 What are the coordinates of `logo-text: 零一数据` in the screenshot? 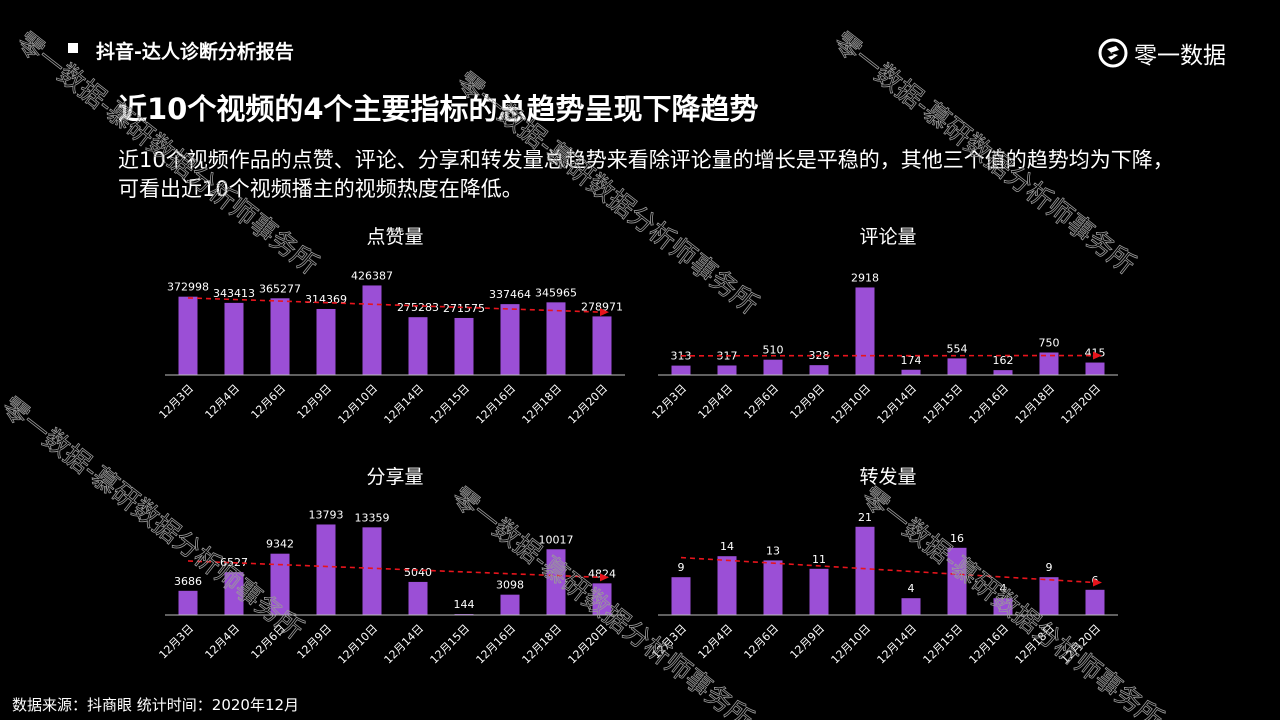 It's located at (1180, 56).